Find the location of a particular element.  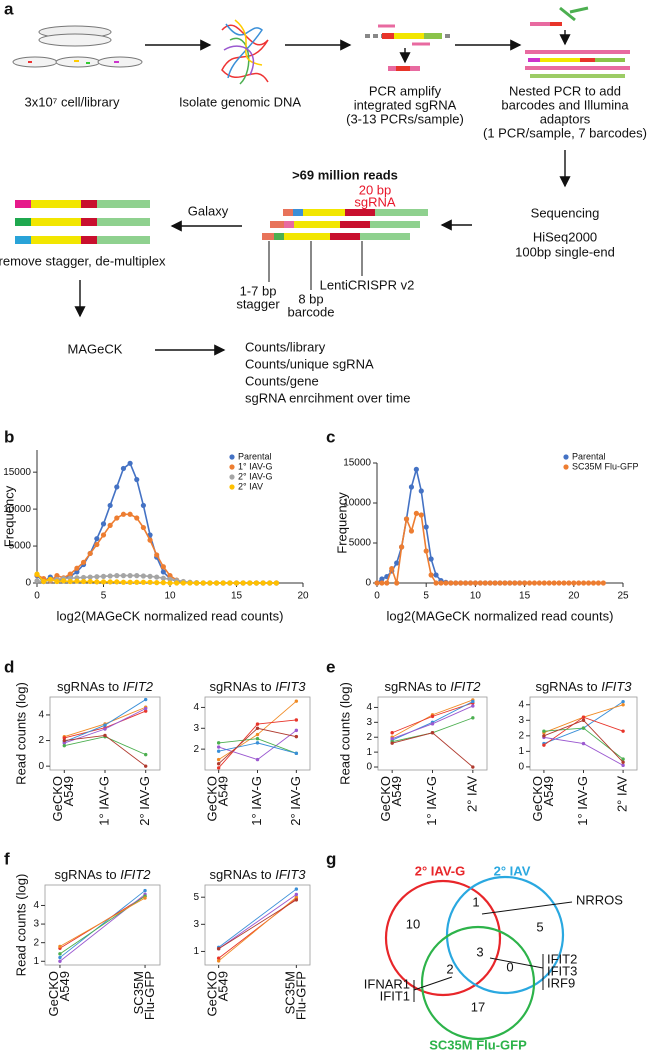

x-tick-label: 2° IAV-G is located at coordinates (295, 801).